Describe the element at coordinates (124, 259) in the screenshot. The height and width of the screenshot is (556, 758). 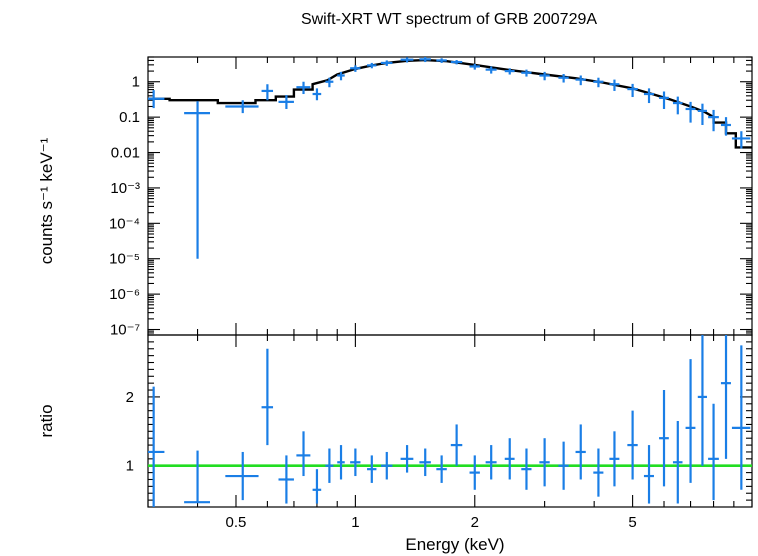
I see `y-tick-label: 10⁻⁵` at that location.